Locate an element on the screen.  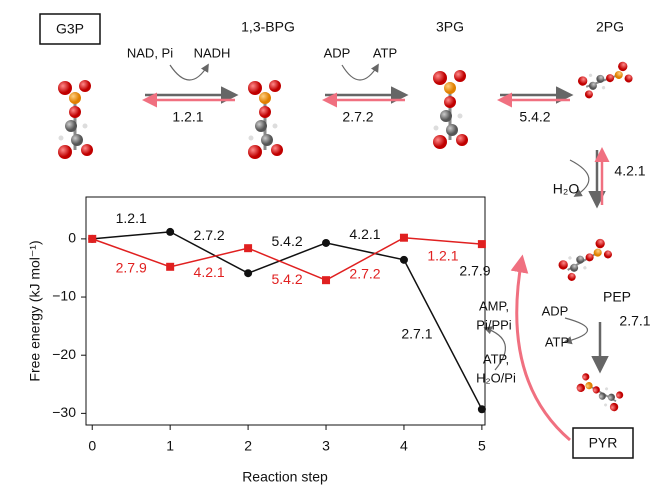
cofactor: NAD, Pi is located at coordinates (150, 52).